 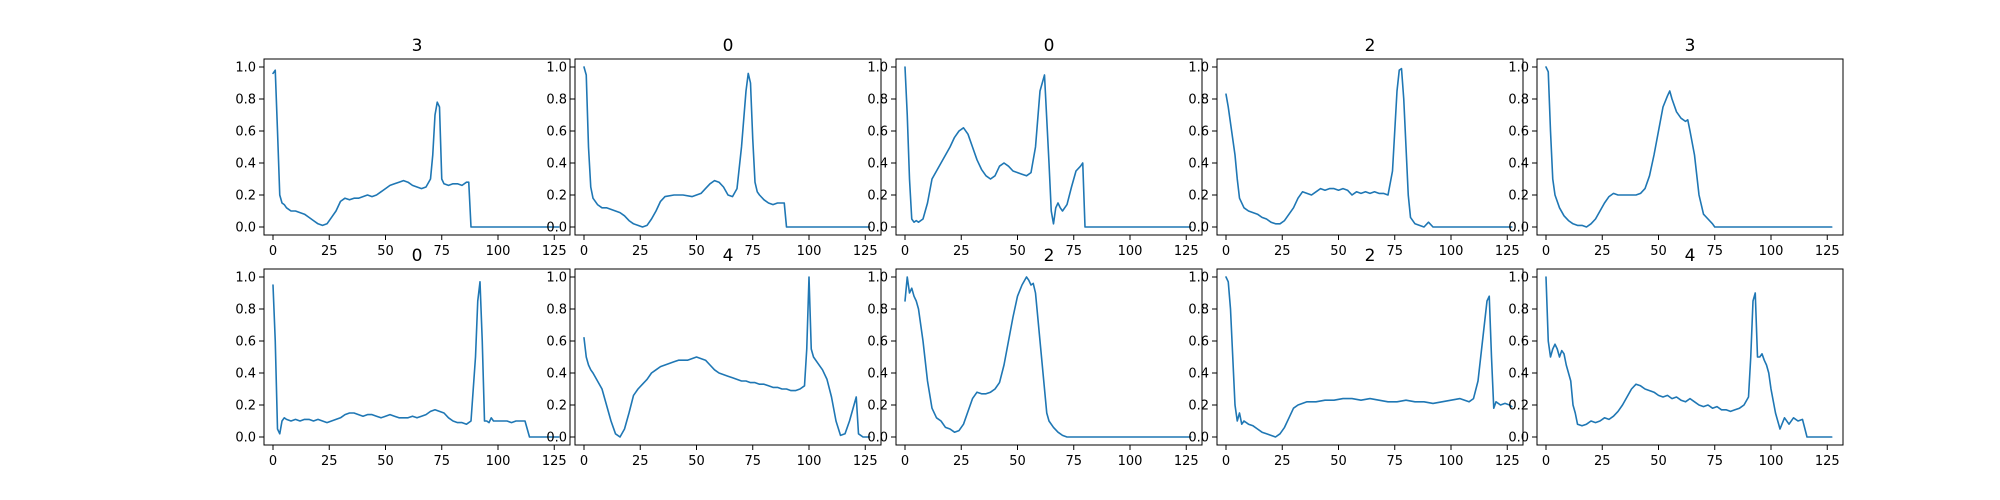 I want to click on panel-8-y-tick-label: 0.4, so click(x=877, y=374).